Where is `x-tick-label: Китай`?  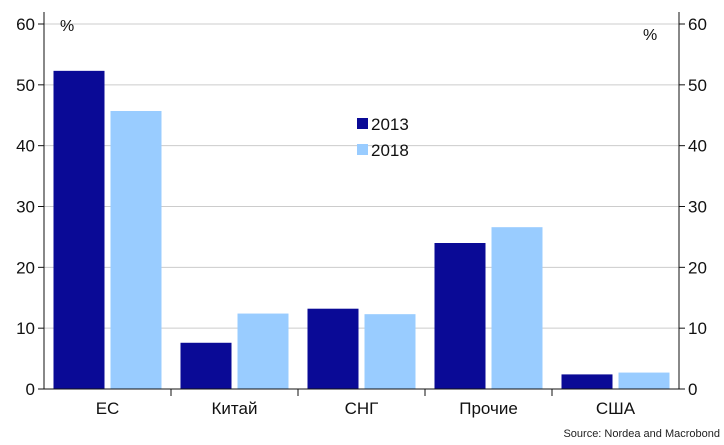
x-tick-label: Китай is located at coordinates (235, 408).